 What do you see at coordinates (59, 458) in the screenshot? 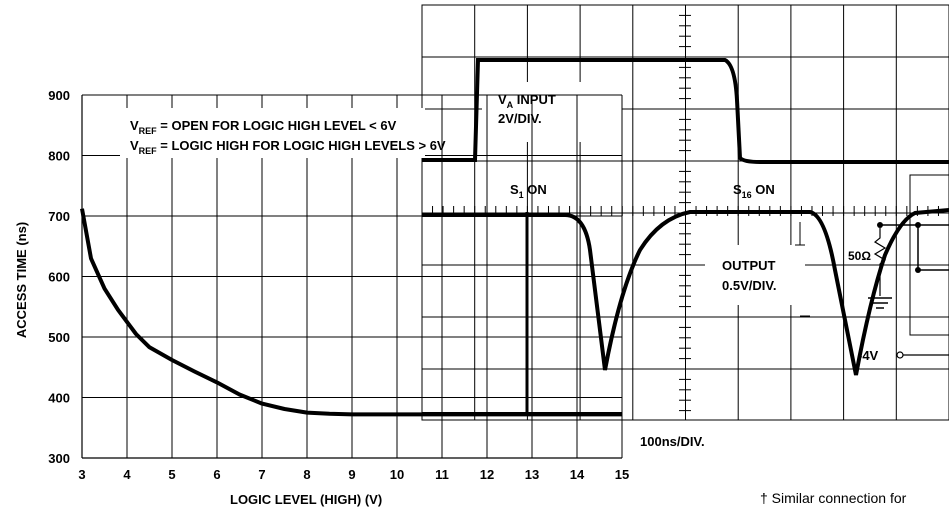
I see `y-tick-label: 300` at bounding box center [59, 458].